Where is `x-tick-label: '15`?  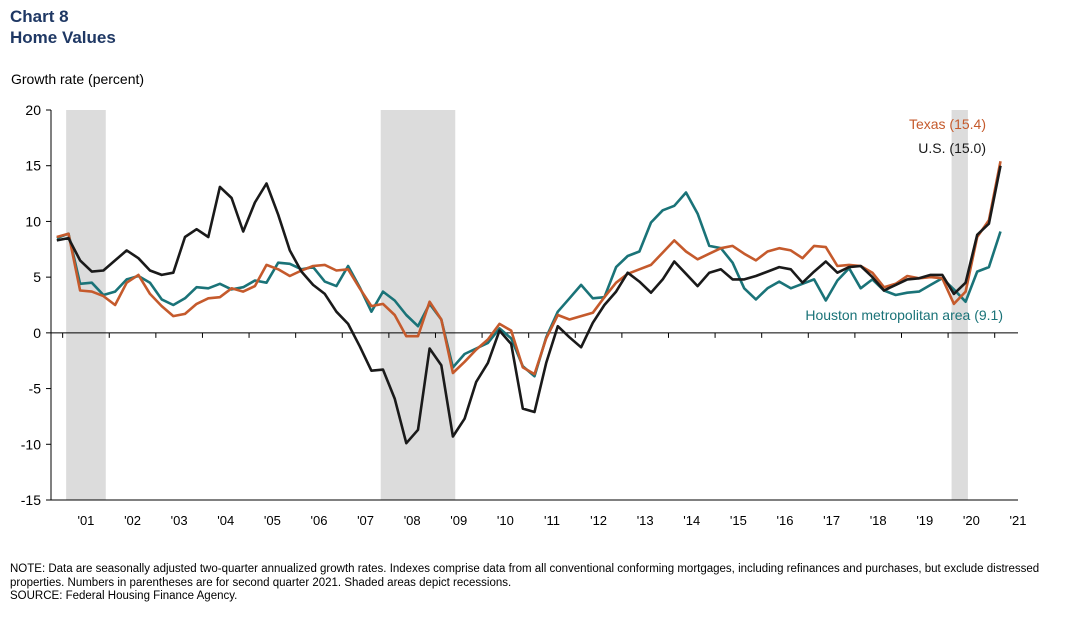
x-tick-label: '15 is located at coordinates (738, 520).